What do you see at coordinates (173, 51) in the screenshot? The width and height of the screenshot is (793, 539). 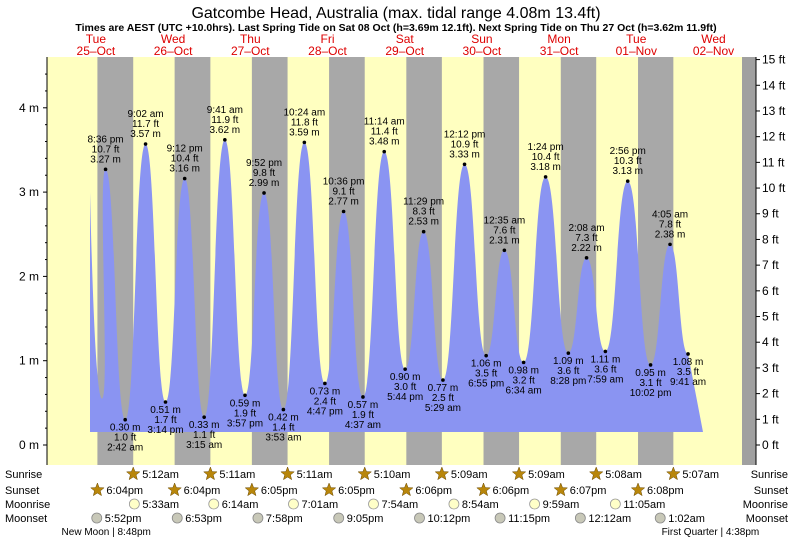 I see `day-date: 26–Oct` at bounding box center [173, 51].